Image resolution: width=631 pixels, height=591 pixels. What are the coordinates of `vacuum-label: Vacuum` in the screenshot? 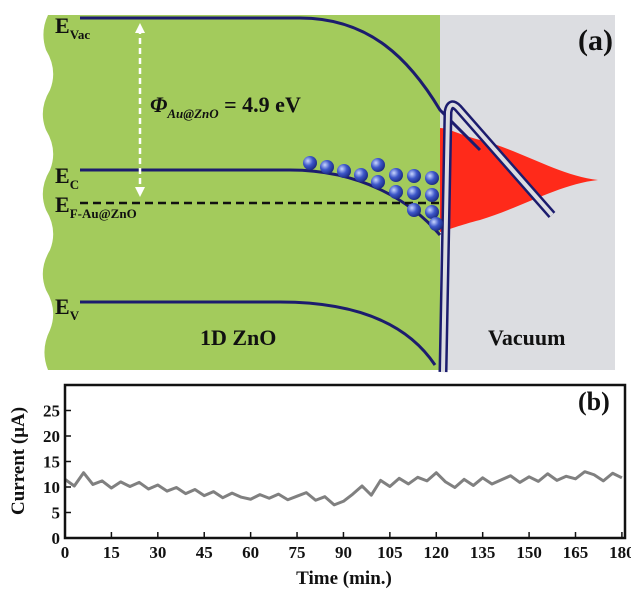 It's located at (526, 337).